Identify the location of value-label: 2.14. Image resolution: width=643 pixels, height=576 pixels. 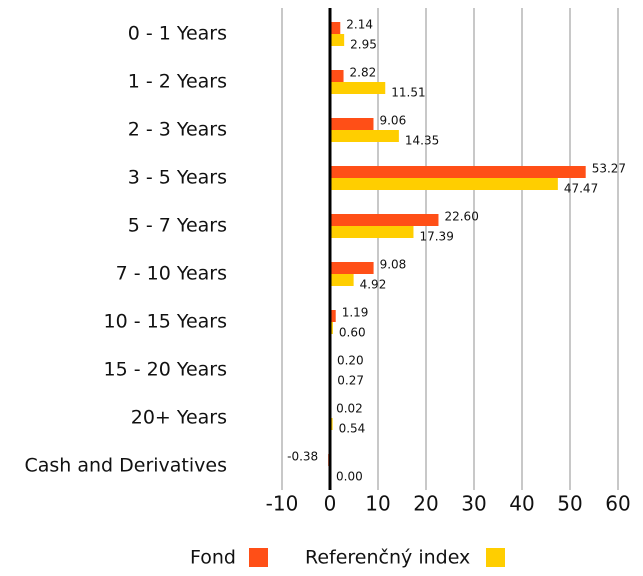
(359, 25).